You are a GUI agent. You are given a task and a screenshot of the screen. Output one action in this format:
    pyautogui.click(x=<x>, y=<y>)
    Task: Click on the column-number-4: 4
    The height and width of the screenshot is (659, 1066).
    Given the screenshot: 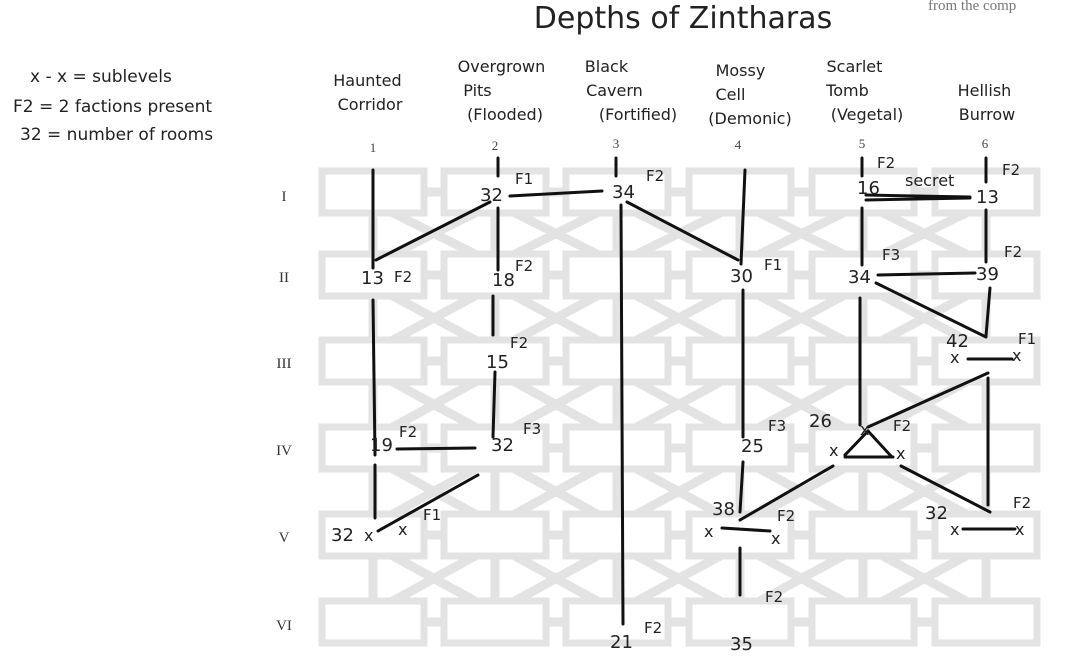 What is the action you would take?
    pyautogui.click(x=738, y=144)
    